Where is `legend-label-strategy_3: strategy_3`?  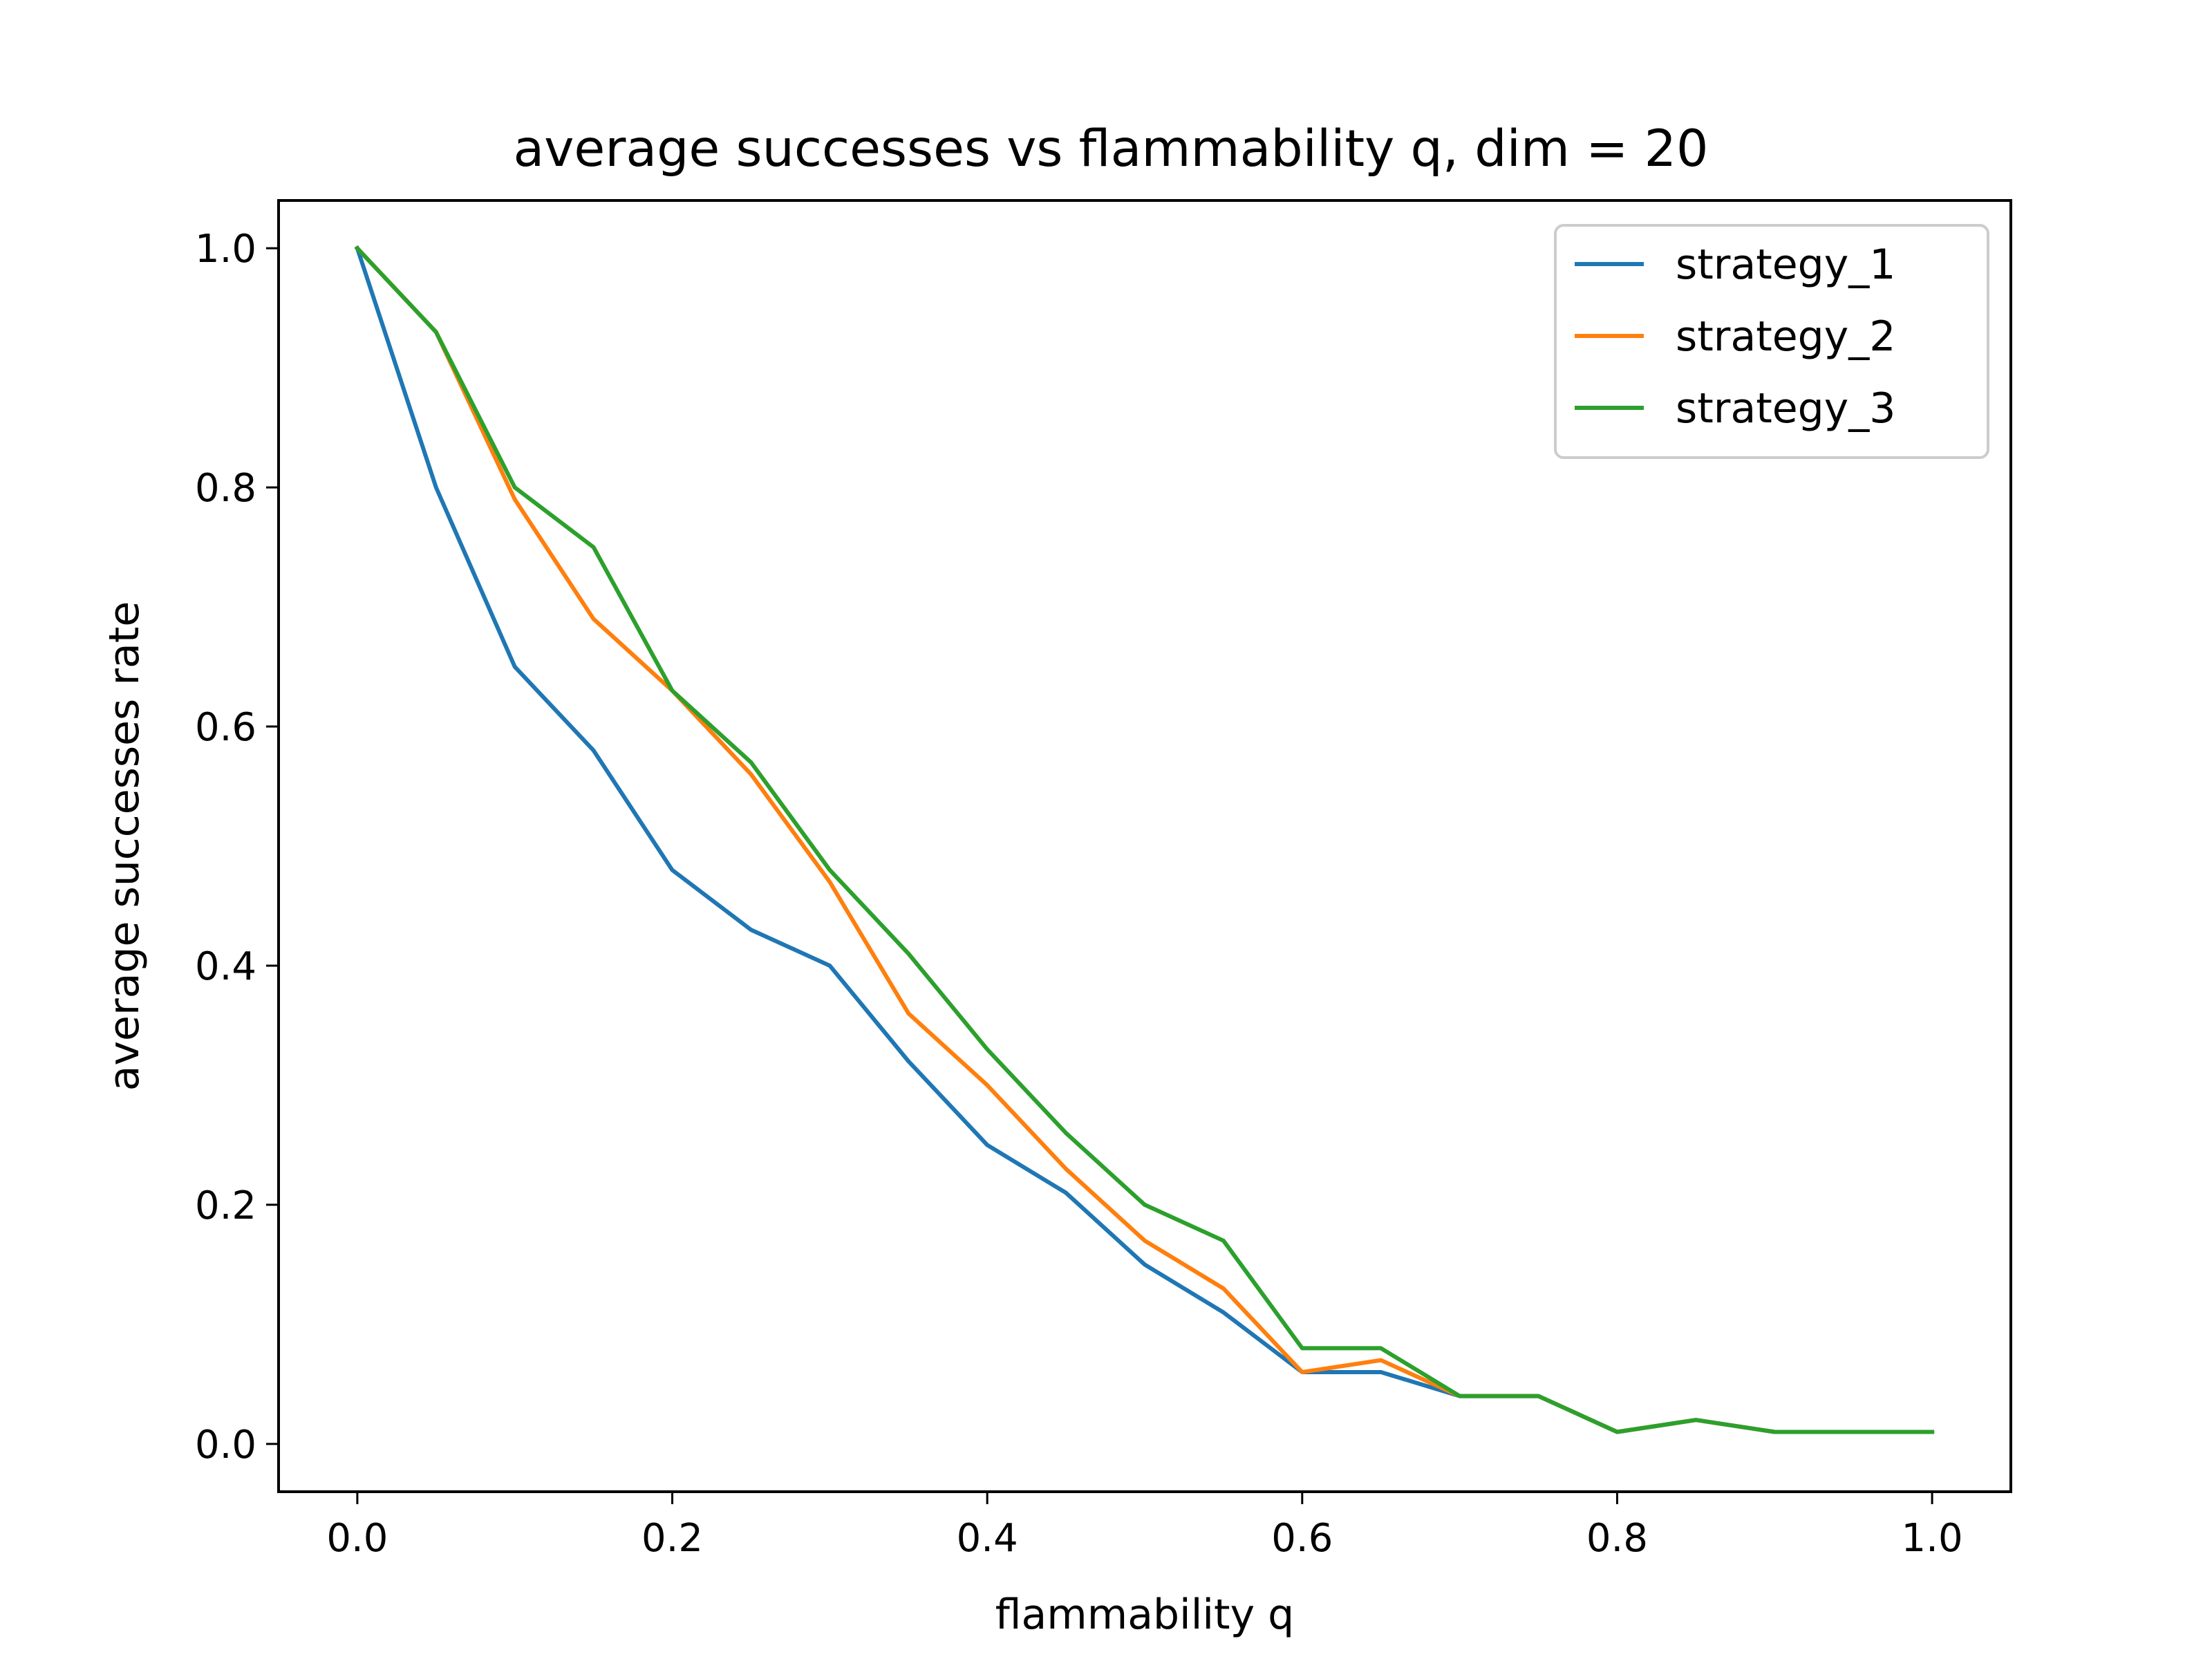 legend-label-strategy_3: strategy_3 is located at coordinates (1785, 408).